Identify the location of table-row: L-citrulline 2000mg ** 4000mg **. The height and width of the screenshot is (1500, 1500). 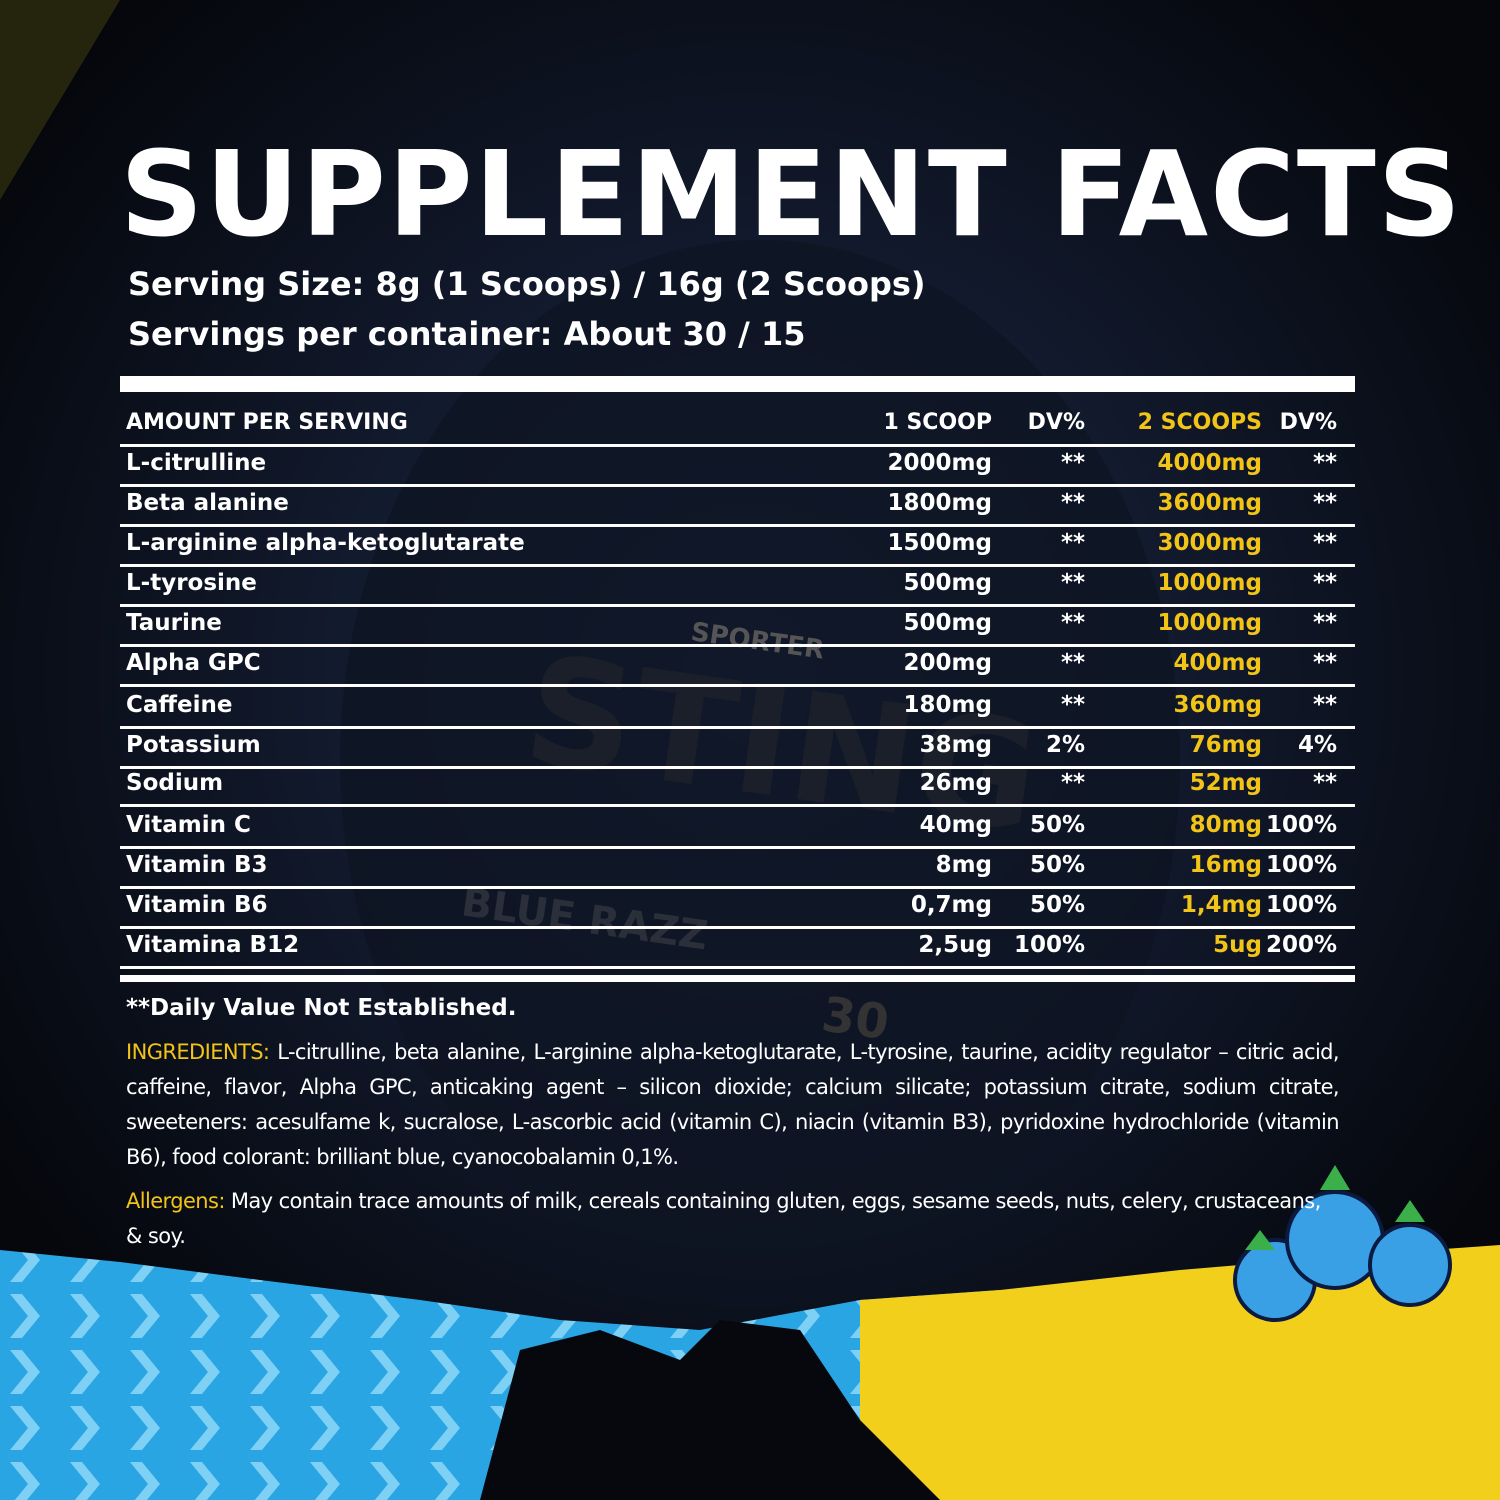
(737, 465).